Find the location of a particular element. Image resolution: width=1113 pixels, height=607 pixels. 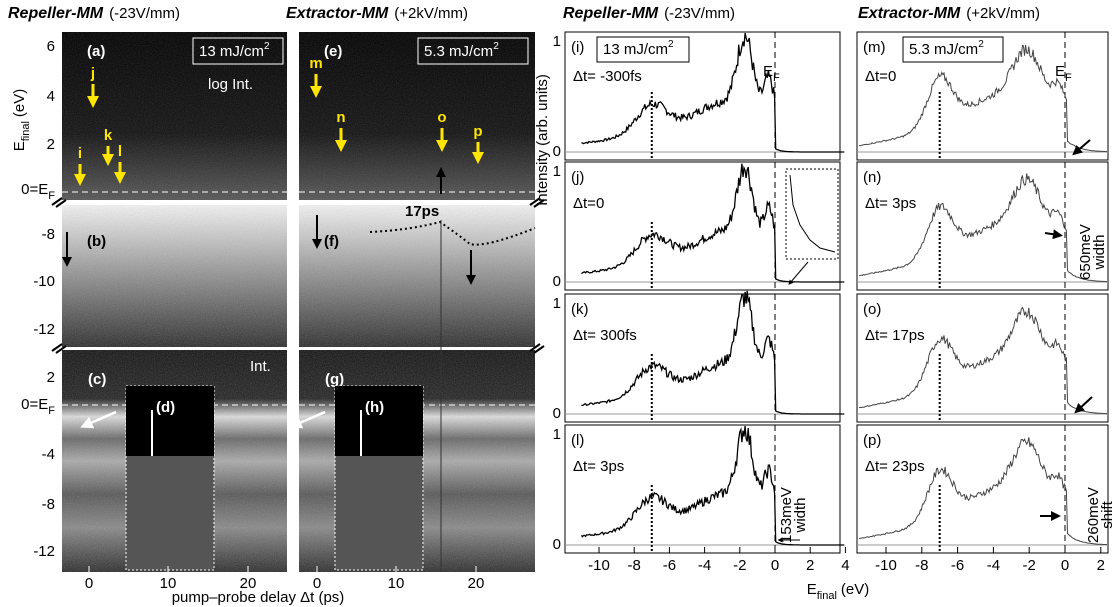

ef-label-part: E is located at coordinates (768, 71).